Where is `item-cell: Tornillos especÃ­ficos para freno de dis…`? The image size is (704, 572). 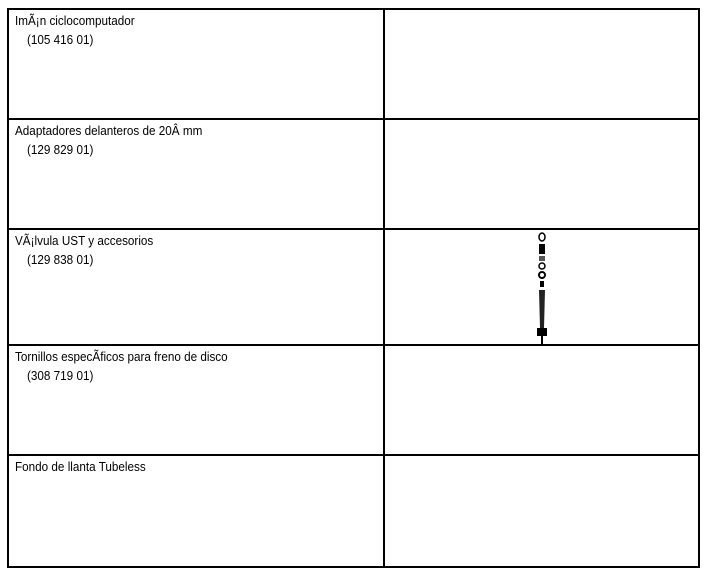 item-cell: Tornillos especÃ­ficos para freno de dis… is located at coordinates (196, 400).